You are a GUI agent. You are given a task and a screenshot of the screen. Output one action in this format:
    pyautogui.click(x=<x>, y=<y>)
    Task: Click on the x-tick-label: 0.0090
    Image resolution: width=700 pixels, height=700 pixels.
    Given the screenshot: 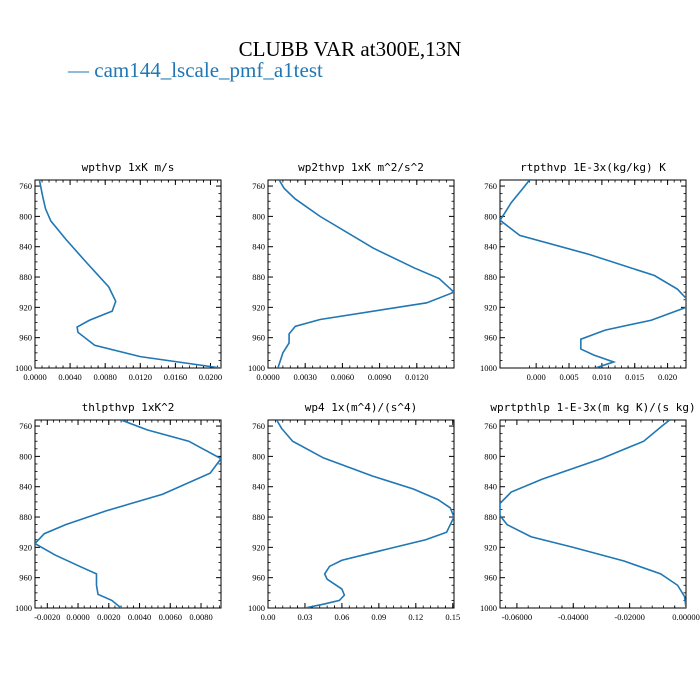 What is the action you would take?
    pyautogui.click(x=379, y=377)
    